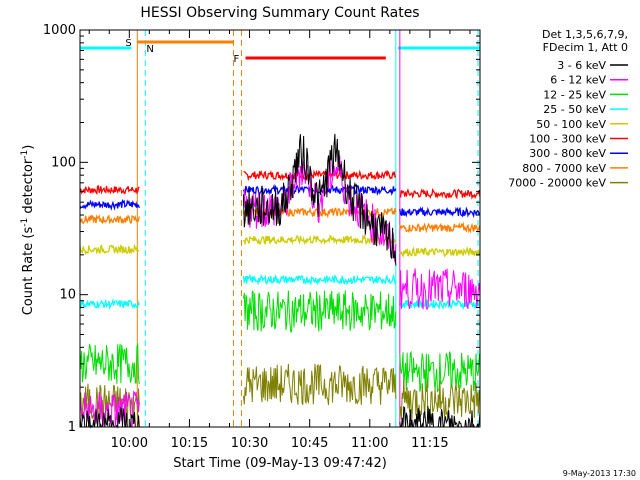 The width and height of the screenshot is (640, 480). I want to click on legend-label-4: 50 - 100 keV, so click(571, 124).